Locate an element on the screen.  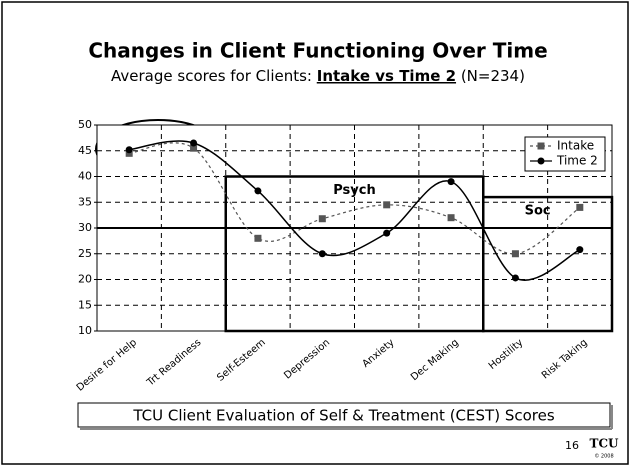
legend-label: Time 2 is located at coordinates (577, 161).